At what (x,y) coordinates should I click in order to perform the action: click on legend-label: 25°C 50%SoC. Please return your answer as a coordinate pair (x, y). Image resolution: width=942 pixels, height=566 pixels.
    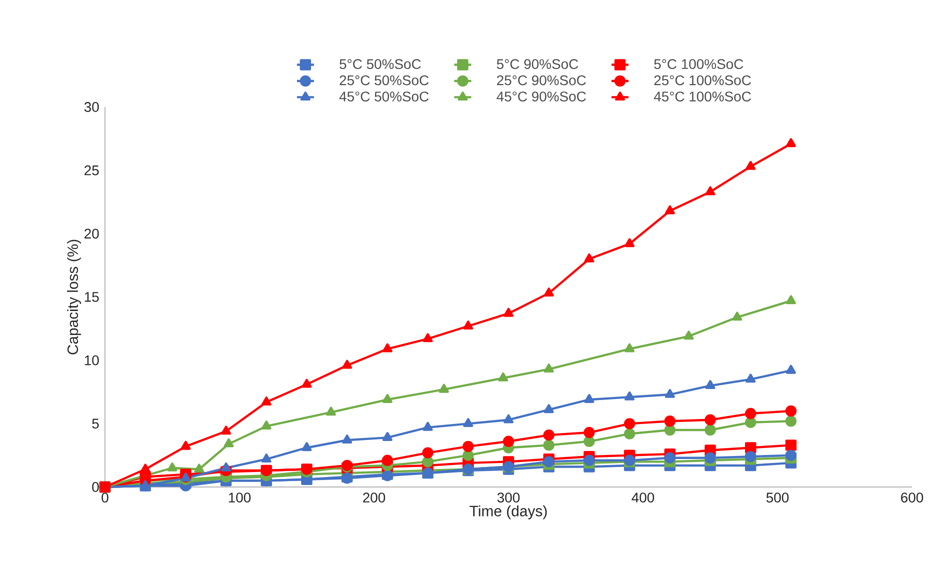
    Looking at the image, I should click on (384, 80).